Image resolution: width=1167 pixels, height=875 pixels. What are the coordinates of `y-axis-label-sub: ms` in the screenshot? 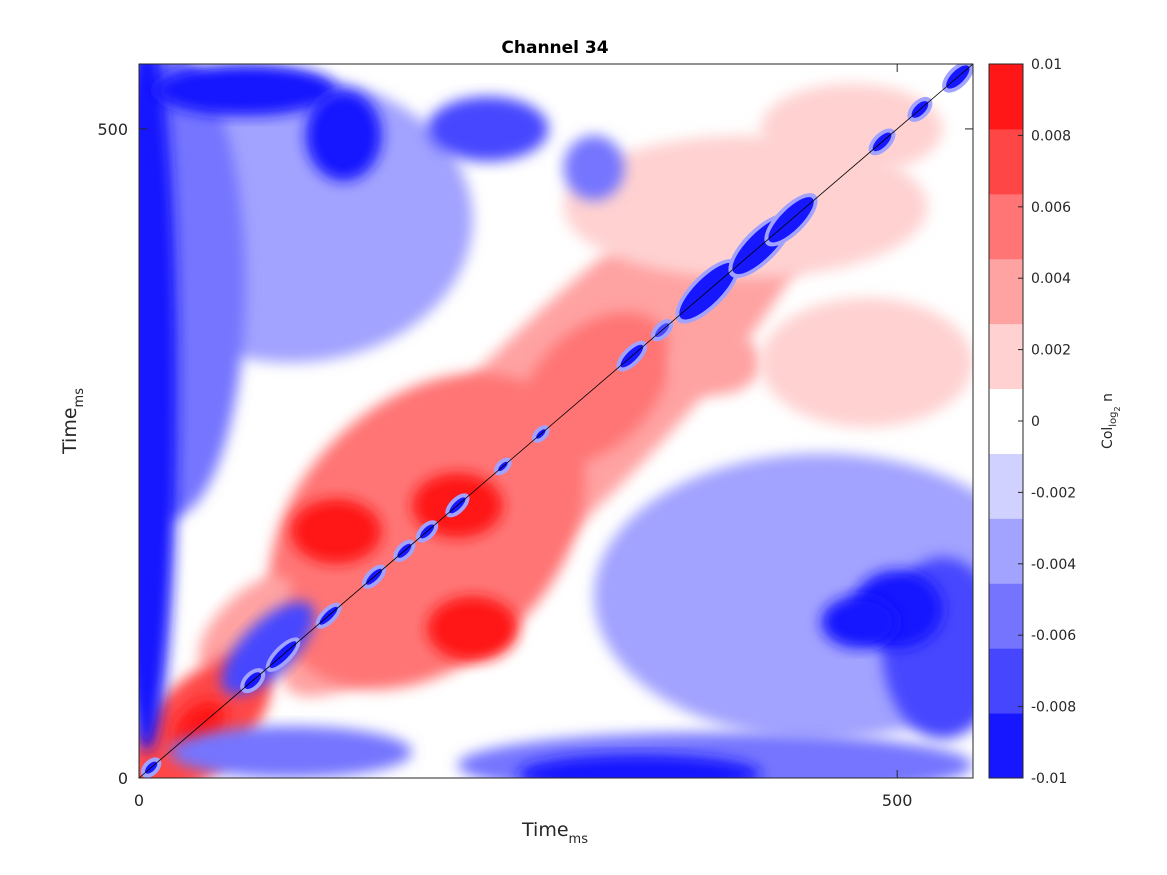 It's located at (79, 398).